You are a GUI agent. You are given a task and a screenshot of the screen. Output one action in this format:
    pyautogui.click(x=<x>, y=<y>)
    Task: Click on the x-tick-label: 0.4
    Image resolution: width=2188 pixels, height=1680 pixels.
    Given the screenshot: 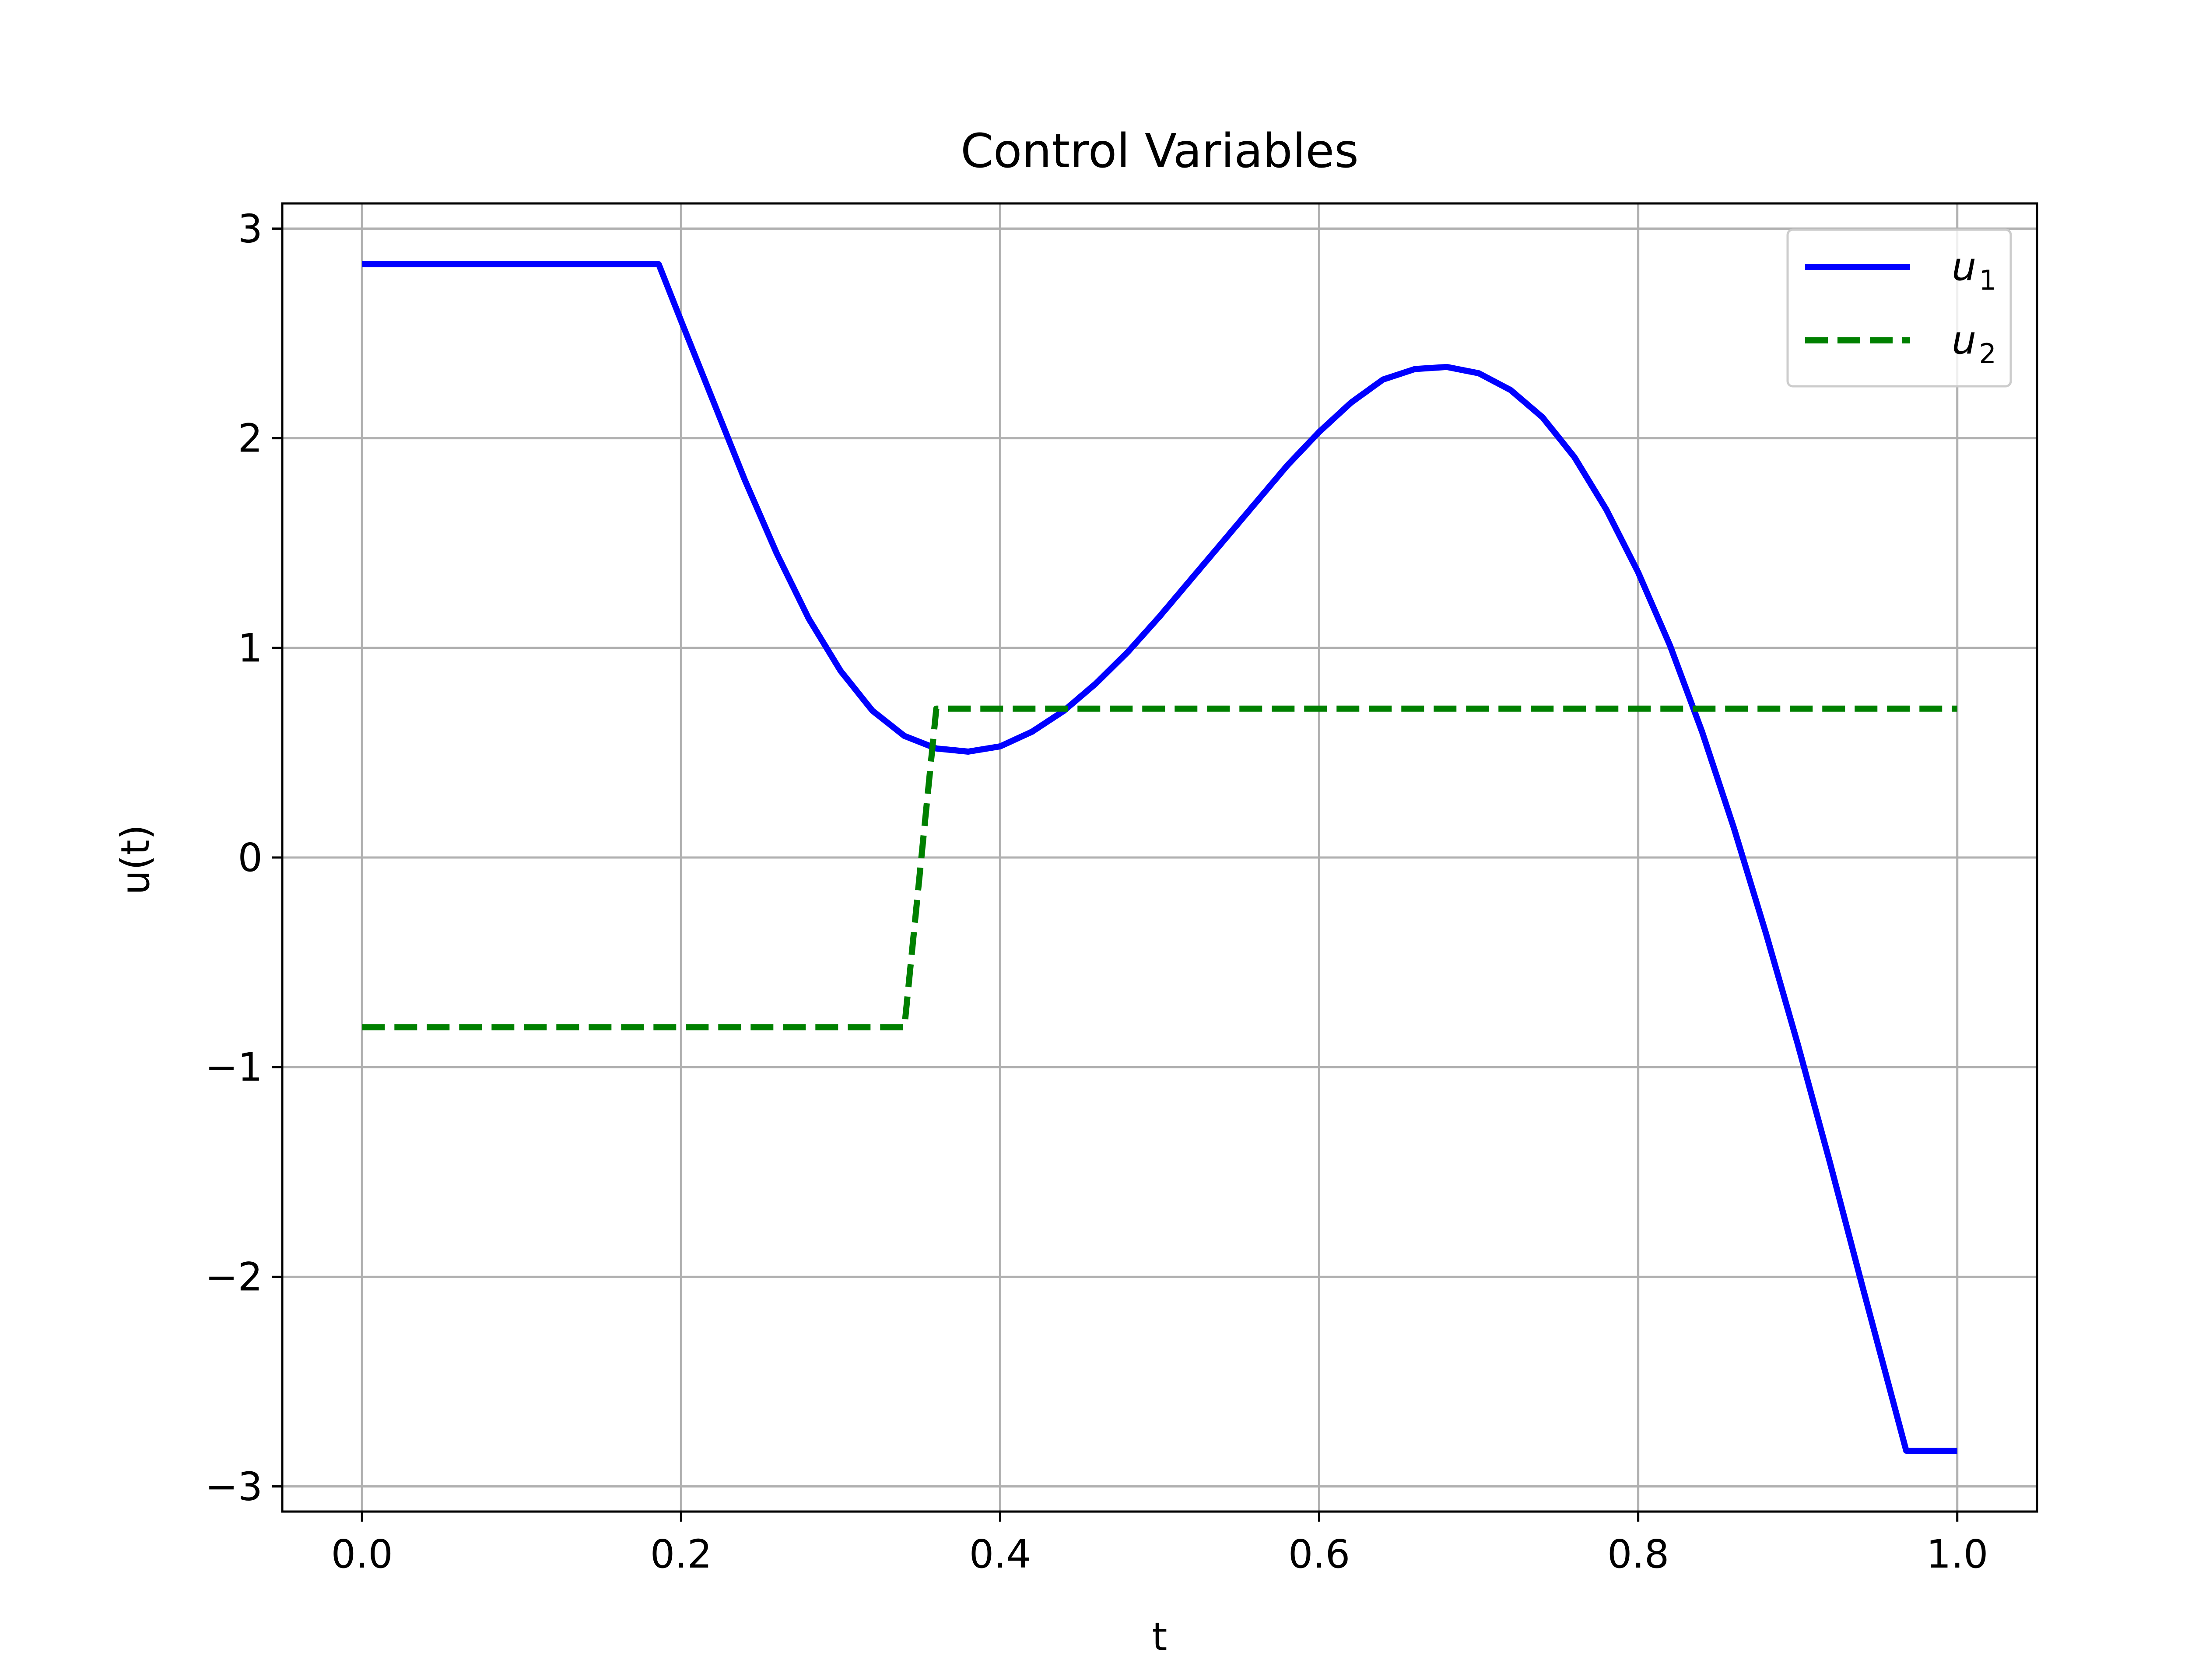 What is the action you would take?
    pyautogui.click(x=1000, y=1554)
    